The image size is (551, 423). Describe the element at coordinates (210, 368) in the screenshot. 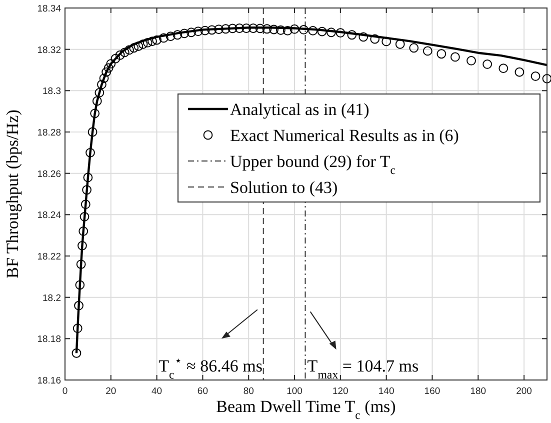

I see `annotation: T$_{c}$$^{⋆}$ ≈ 86.46 ms` at that location.